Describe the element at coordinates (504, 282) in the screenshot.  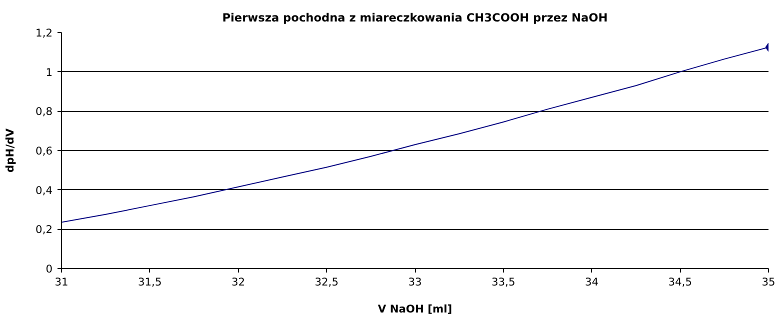
I see `x-tick-label: 33,5` at that location.